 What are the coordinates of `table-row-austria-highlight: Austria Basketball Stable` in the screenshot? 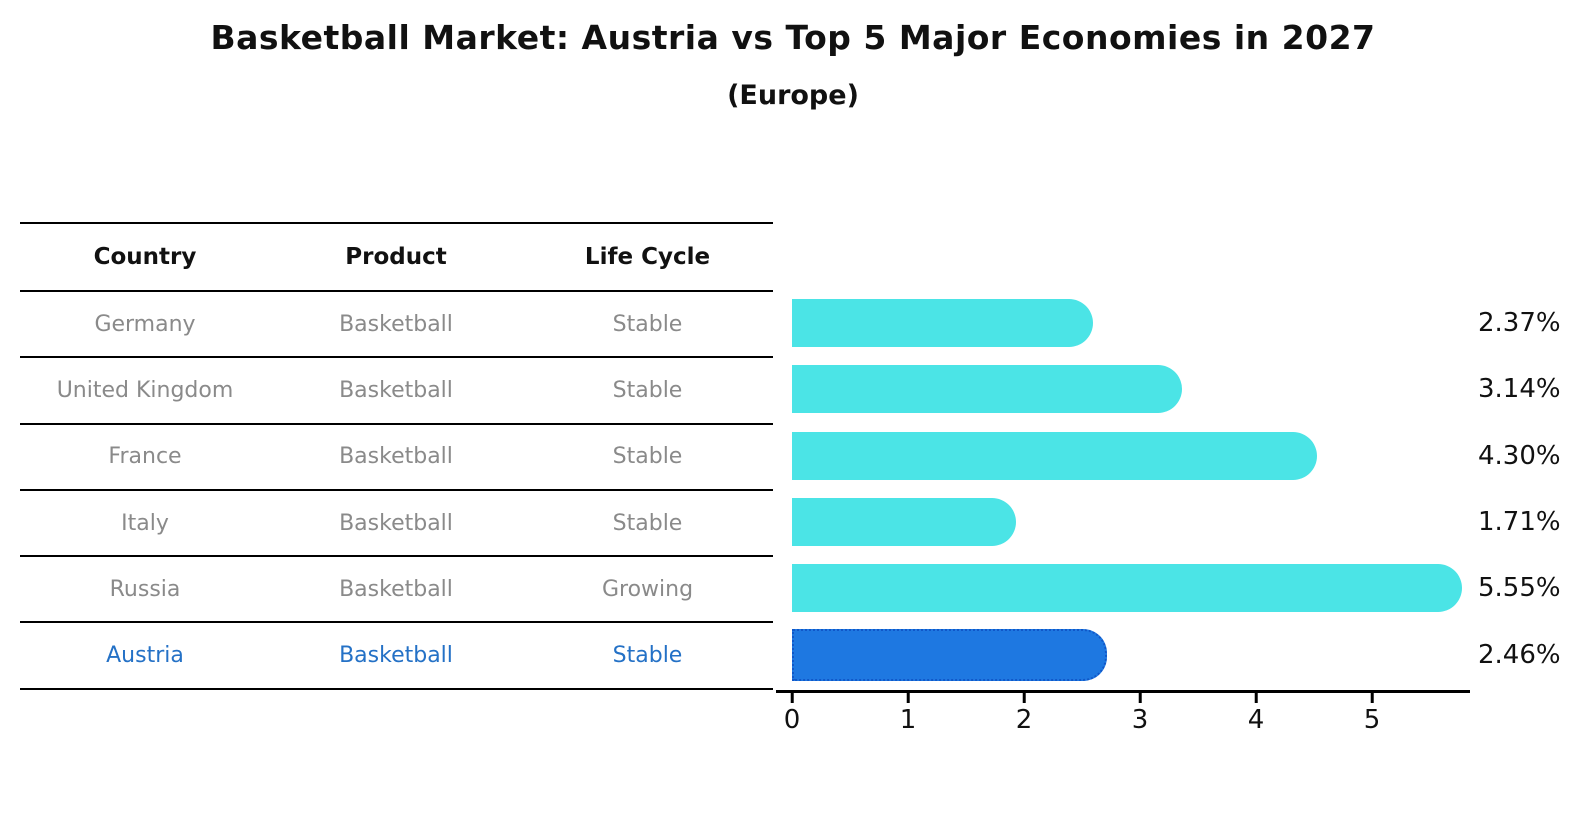 It's located at (396, 656).